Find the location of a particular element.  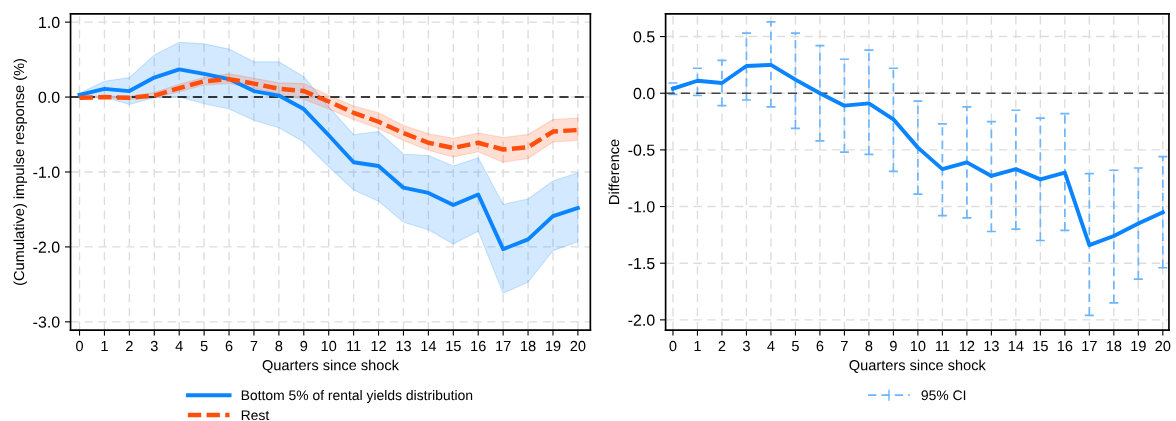

y-tick-label: 0.5 is located at coordinates (644, 37).